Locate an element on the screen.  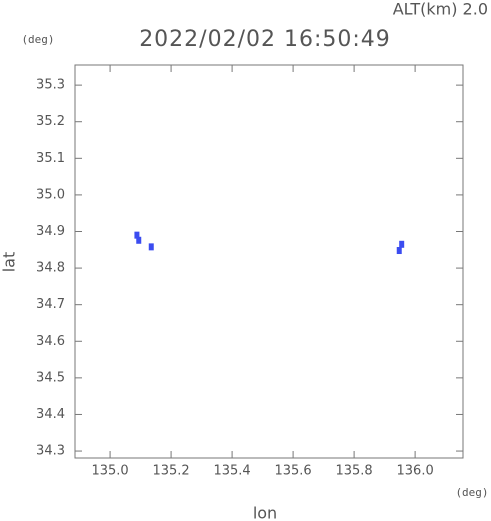
x-tick-label: 136.0 is located at coordinates (415, 471).